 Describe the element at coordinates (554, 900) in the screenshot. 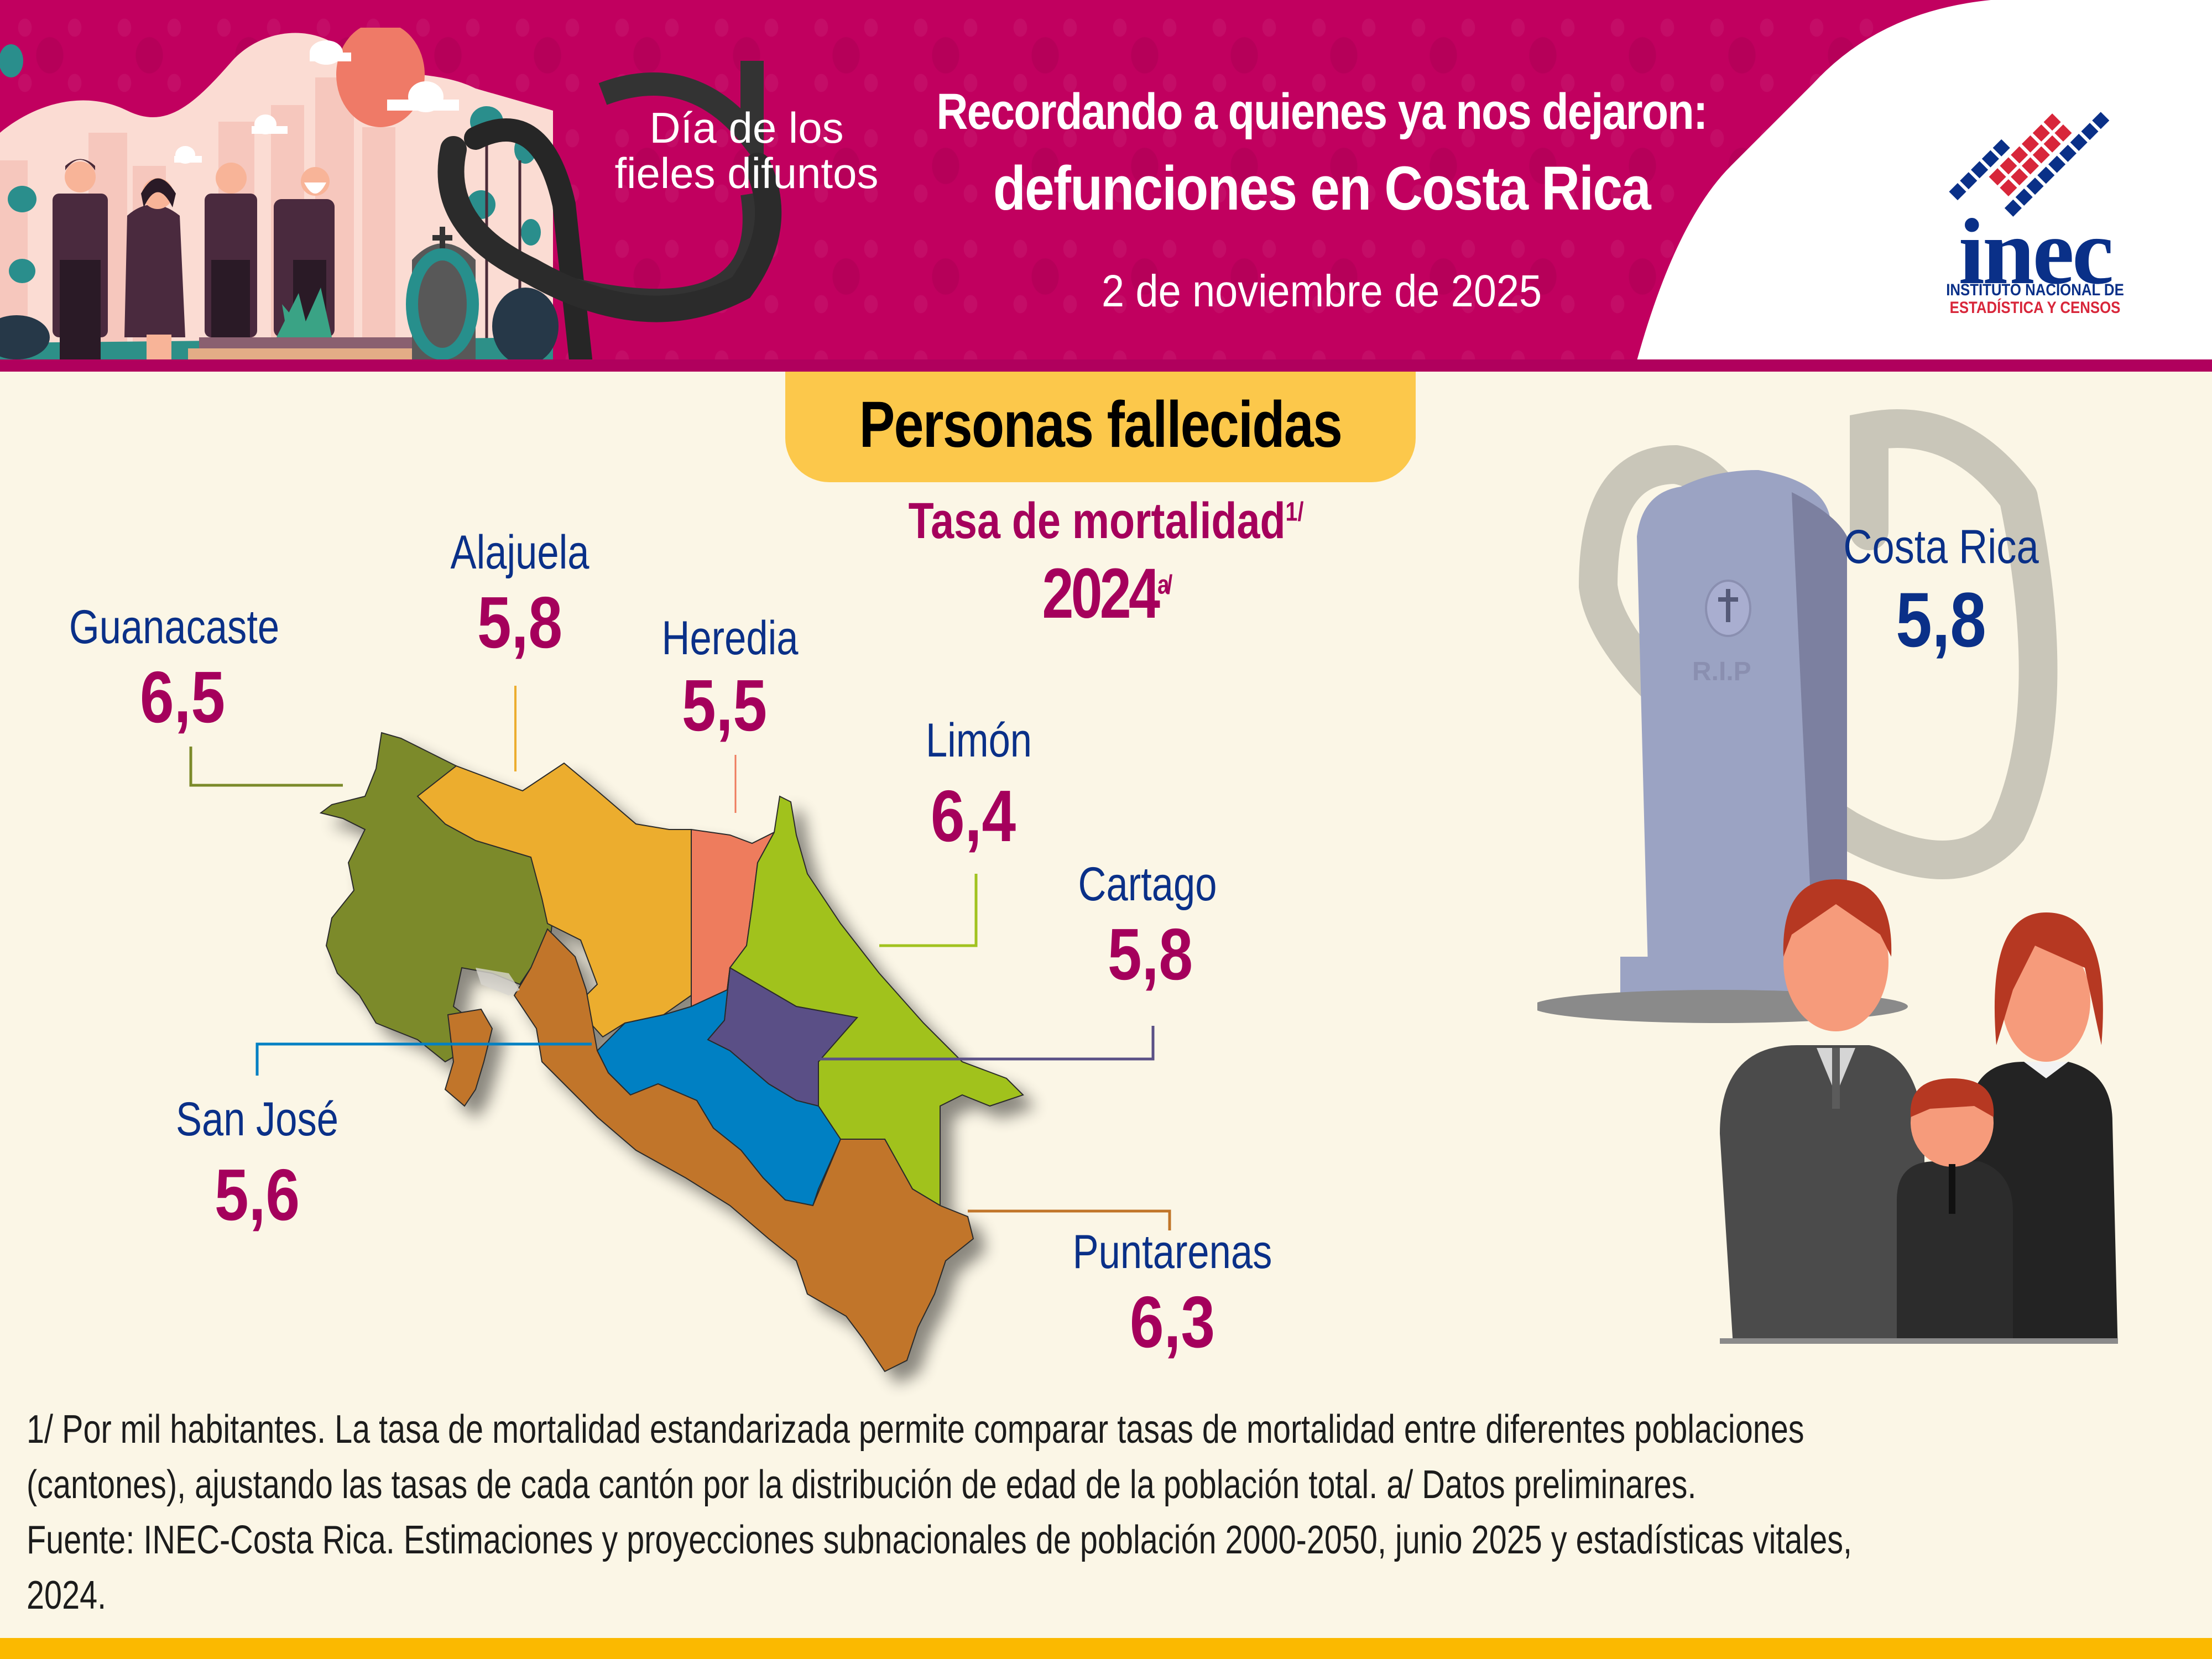

I see `province-alajuela` at that location.